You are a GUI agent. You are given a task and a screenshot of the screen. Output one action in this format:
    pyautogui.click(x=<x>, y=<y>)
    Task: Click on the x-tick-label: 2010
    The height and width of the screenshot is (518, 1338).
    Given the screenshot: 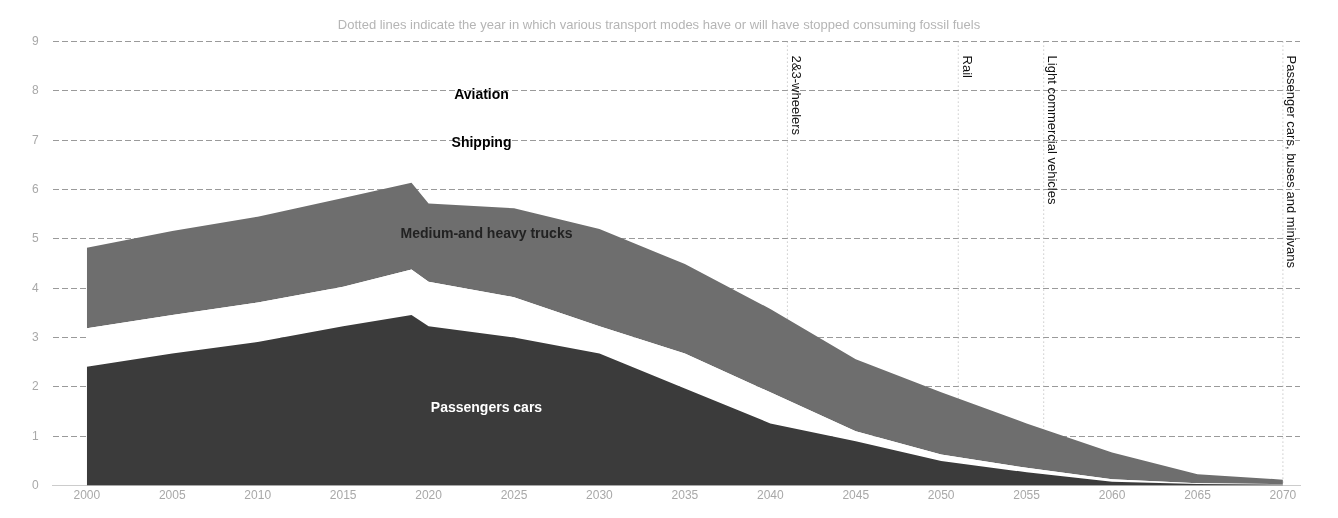 What is the action you would take?
    pyautogui.click(x=258, y=495)
    